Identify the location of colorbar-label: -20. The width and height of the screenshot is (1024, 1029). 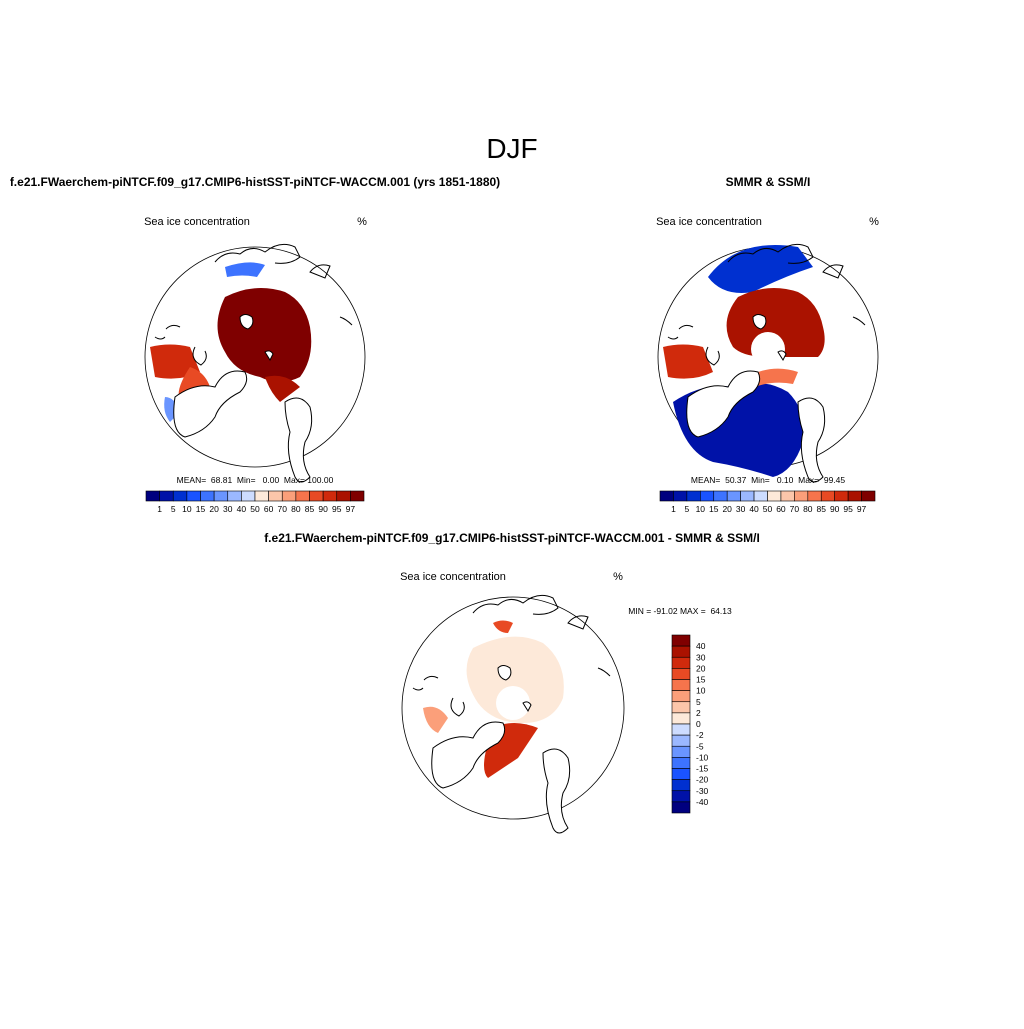
(702, 780).